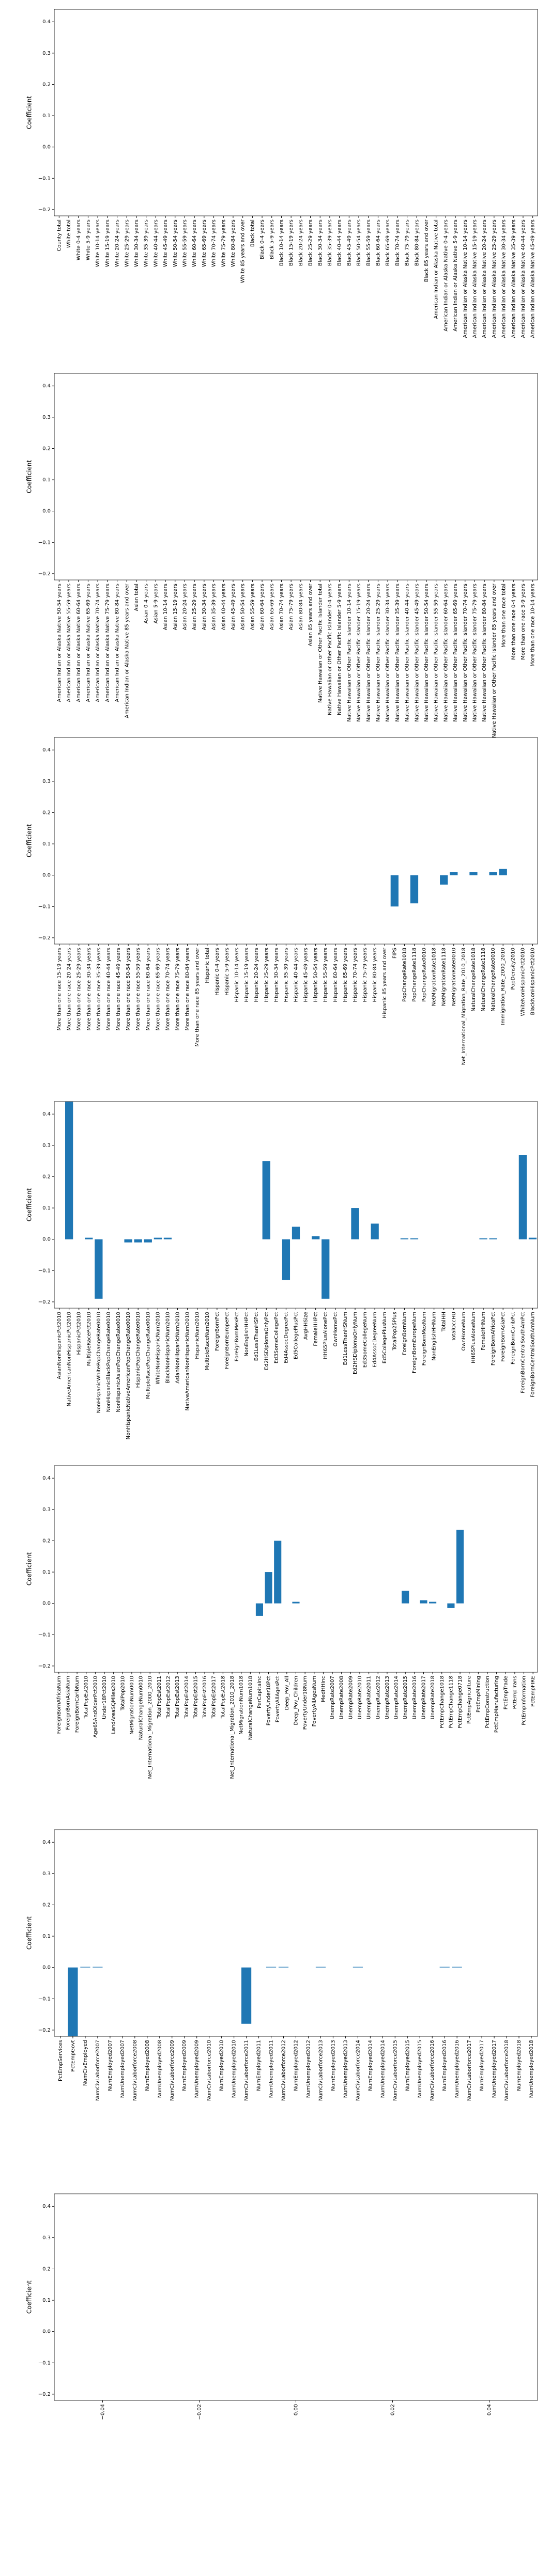 The image size is (551, 2576). I want to click on x-tick-label: Asian 65-69 years, so click(272, 607).